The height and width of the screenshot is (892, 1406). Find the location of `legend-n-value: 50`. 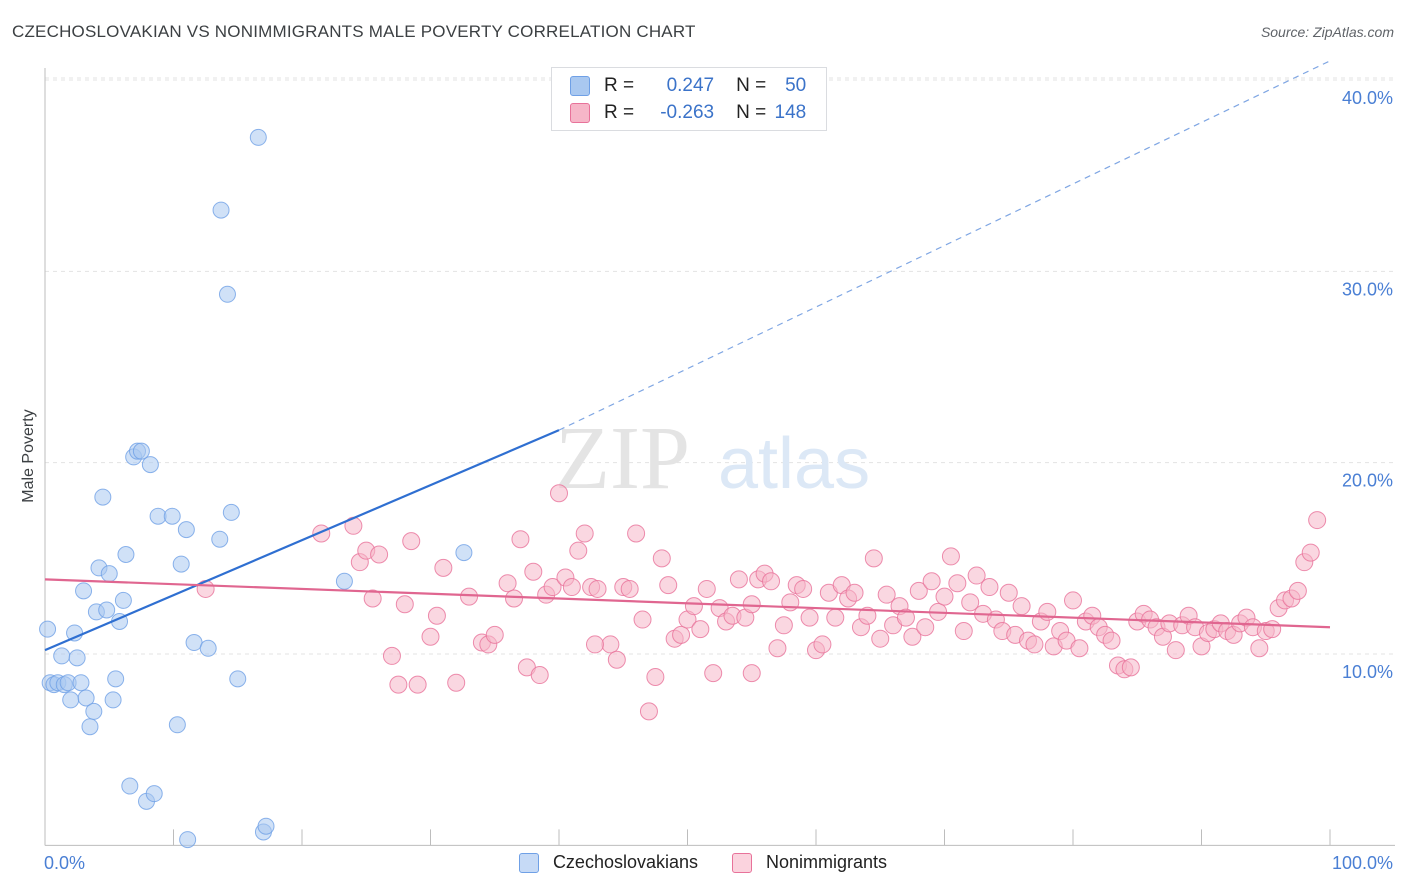

legend-n-value: 50 is located at coordinates (796, 85).